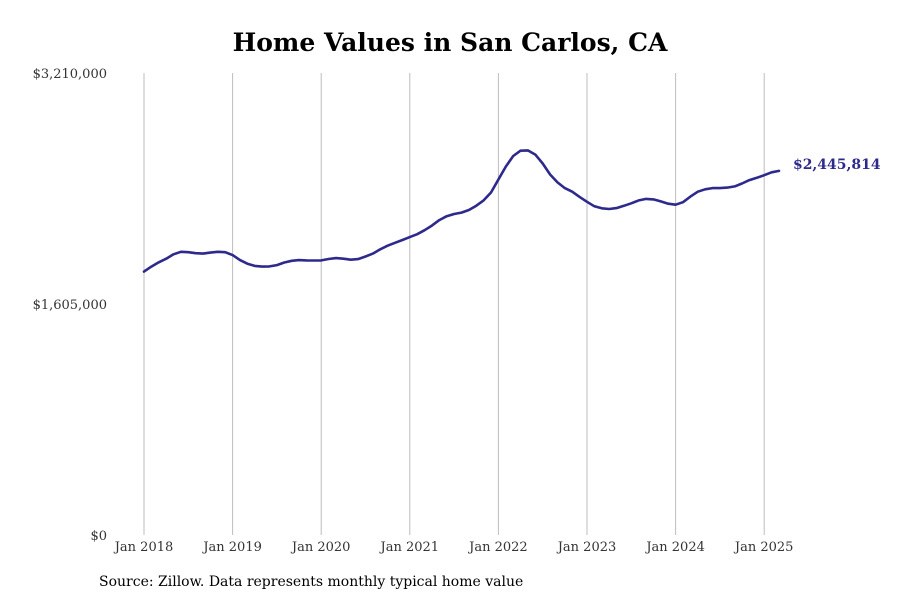 The width and height of the screenshot is (900, 600). I want to click on x-tick-label: Jan 2019, so click(231, 547).